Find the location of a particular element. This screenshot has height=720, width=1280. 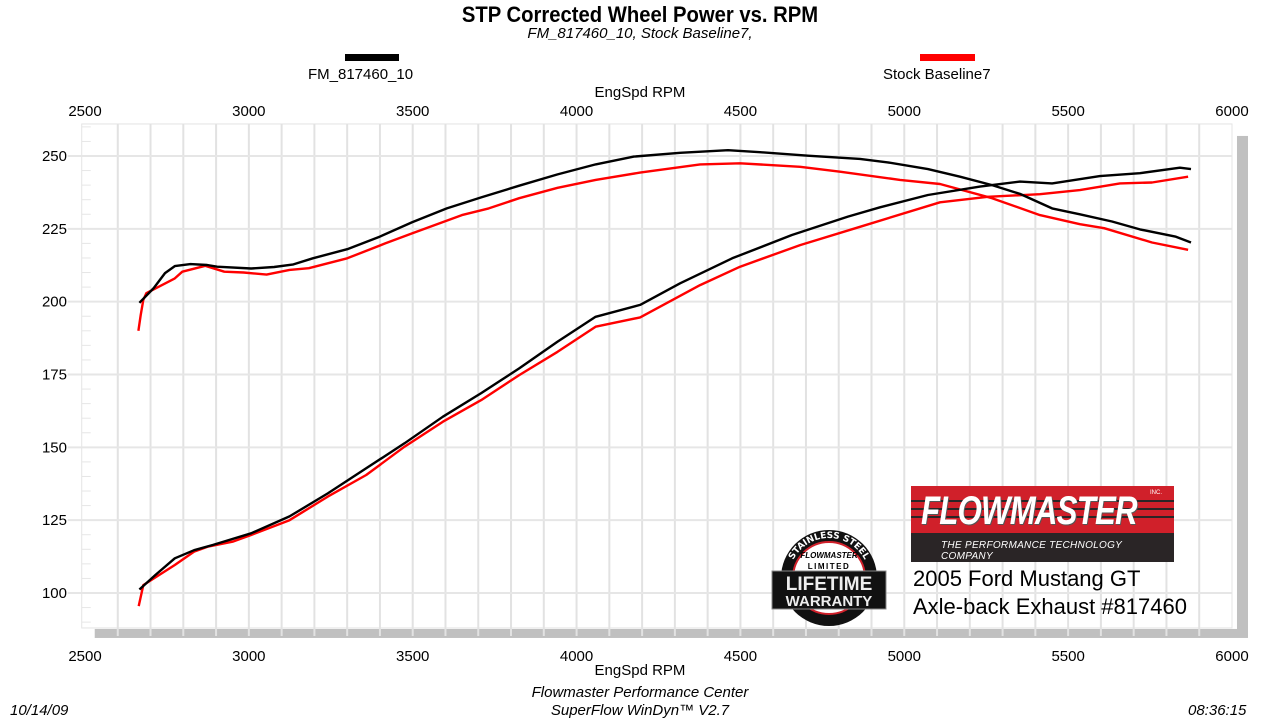

flowmaster-tagline: THE PERFORMANCE TECHNOLOGY COMPANY is located at coordinates (1031, 551).